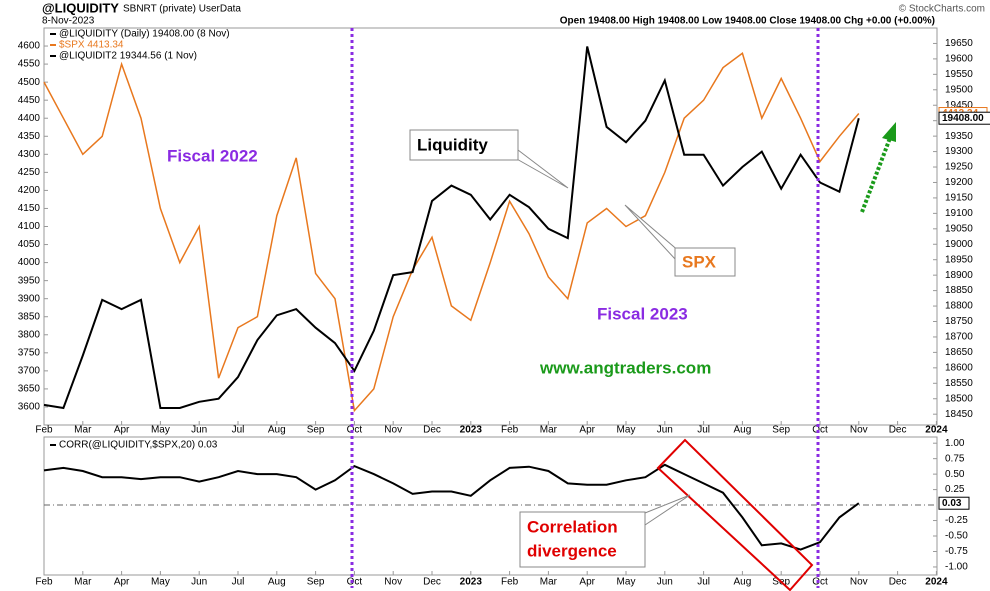  What do you see at coordinates (959, 43) in the screenshot?
I see `y2-tick-label: 19650` at bounding box center [959, 43].